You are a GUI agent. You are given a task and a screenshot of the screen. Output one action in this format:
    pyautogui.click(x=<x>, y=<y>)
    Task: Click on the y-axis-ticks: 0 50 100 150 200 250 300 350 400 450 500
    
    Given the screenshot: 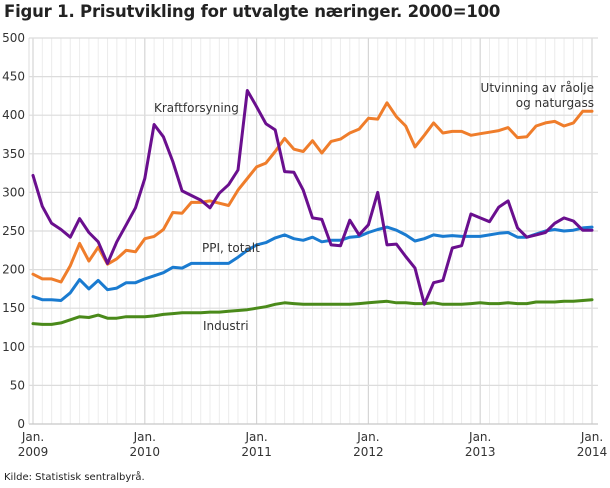 What is the action you would take?
    pyautogui.click(x=13, y=231)
    